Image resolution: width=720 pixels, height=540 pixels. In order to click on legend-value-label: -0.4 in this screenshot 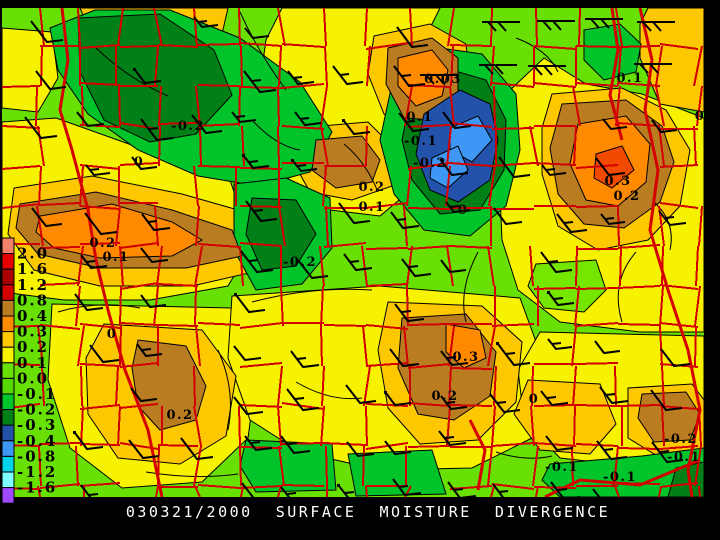, I will do `click(37, 441)`.